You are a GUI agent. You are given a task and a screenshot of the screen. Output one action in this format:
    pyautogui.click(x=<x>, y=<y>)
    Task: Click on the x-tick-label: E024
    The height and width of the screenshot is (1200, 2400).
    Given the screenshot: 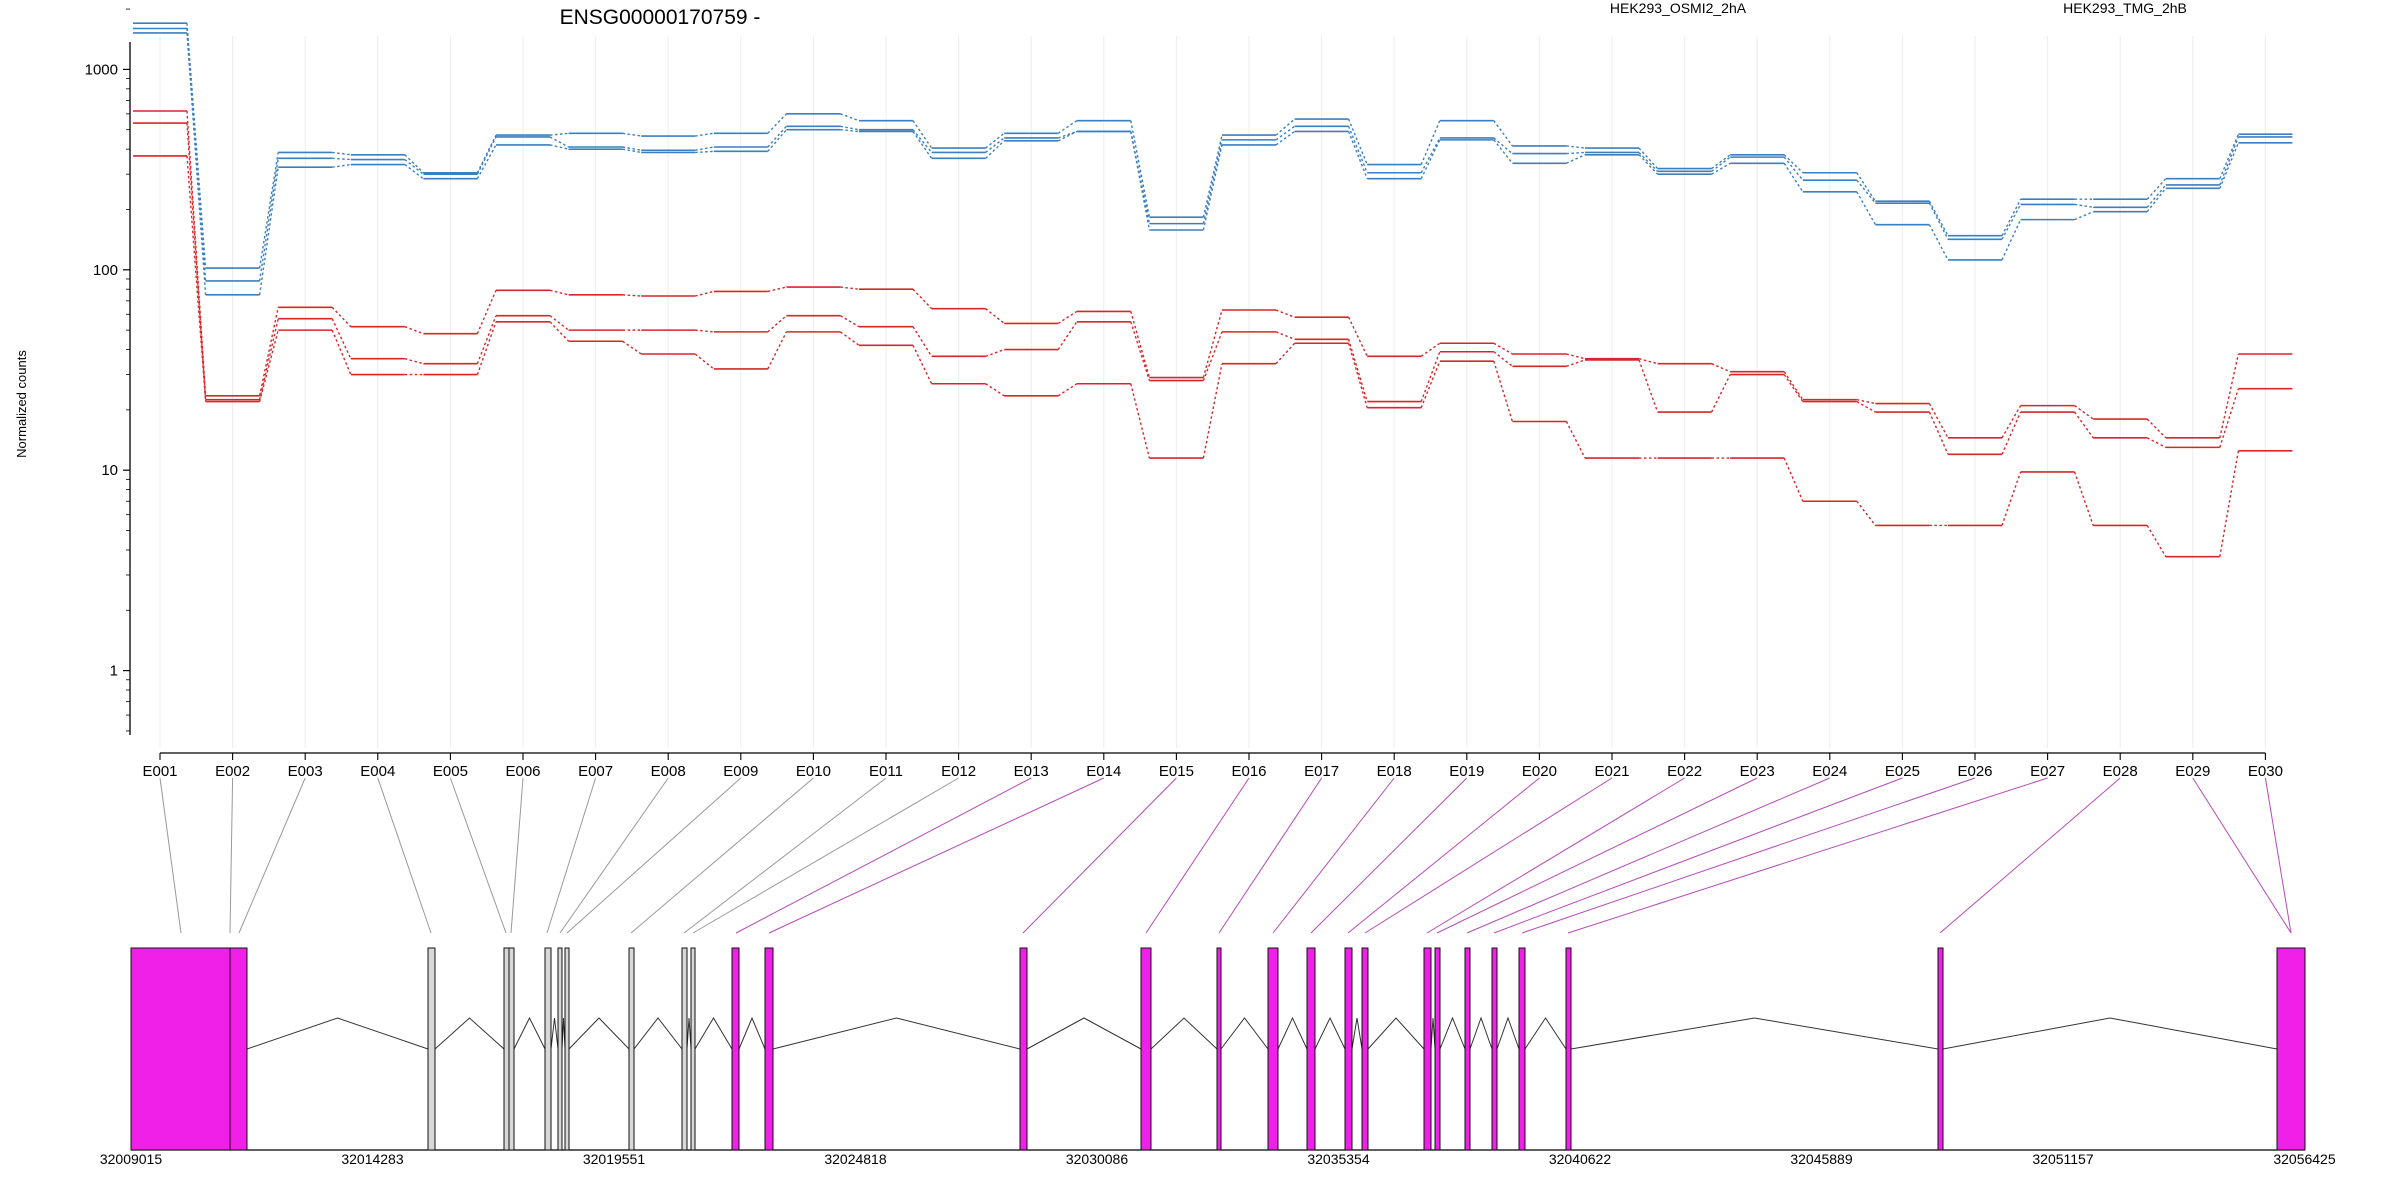 What is the action you would take?
    pyautogui.click(x=1829, y=771)
    